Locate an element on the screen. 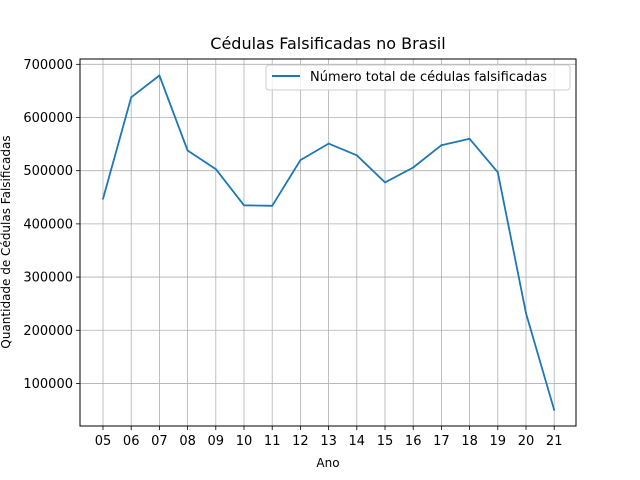  x-tick-label: 09 is located at coordinates (216, 441).